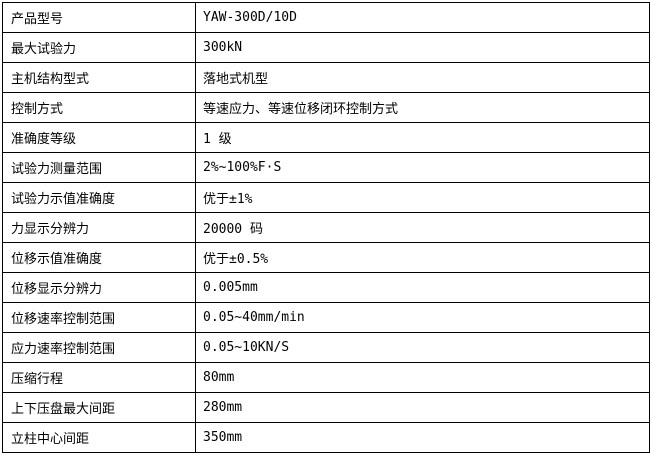 The image size is (653, 459). I want to click on table-row: 位移示值准确度 优于±0.5%, so click(326, 257).